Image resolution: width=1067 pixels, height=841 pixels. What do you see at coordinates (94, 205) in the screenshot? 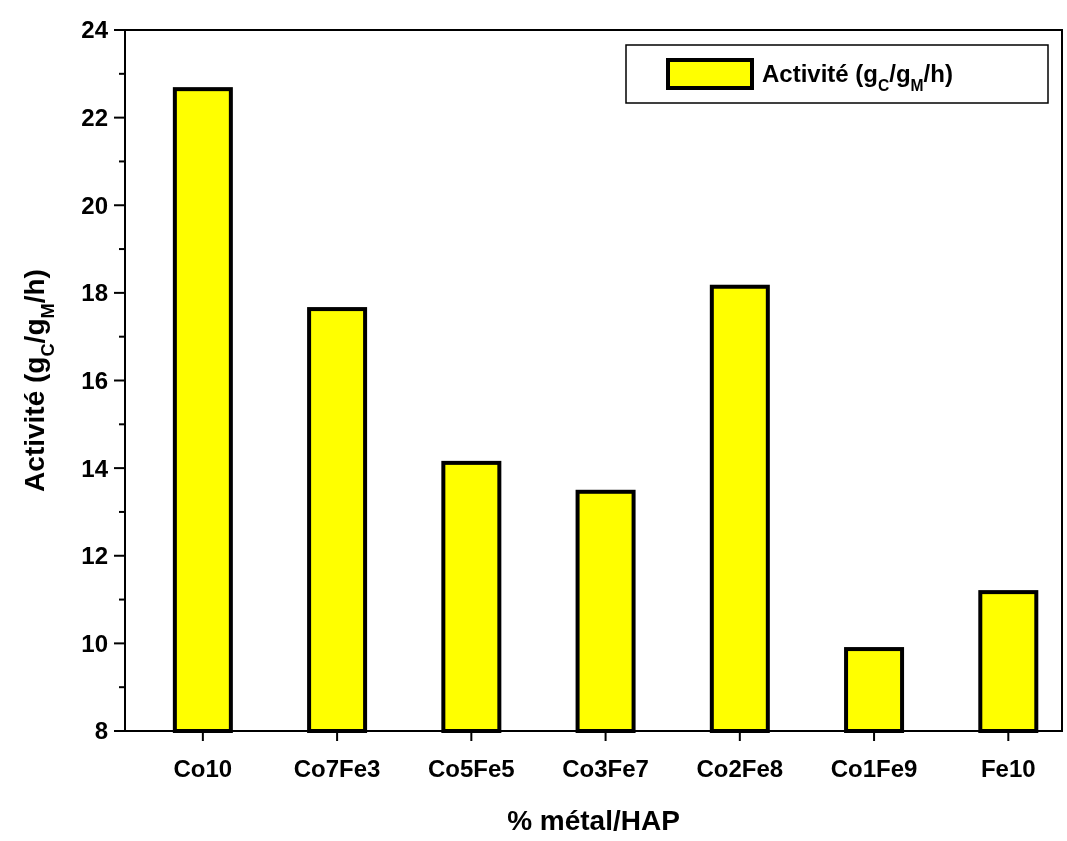
I see `y-tick-label: 20` at bounding box center [94, 205].